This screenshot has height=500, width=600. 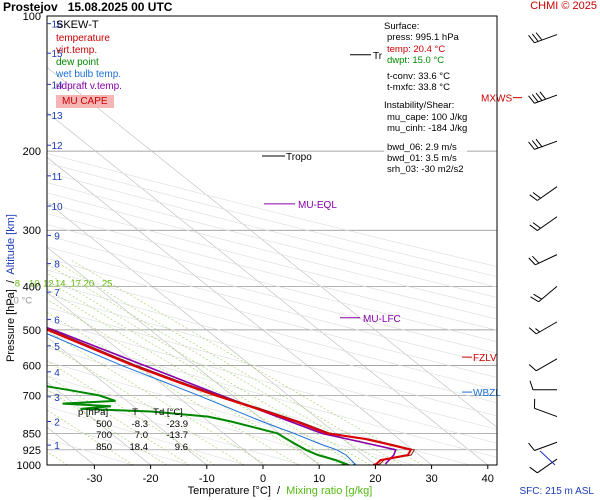 I want to click on tr-label: Tr, so click(x=378, y=56).